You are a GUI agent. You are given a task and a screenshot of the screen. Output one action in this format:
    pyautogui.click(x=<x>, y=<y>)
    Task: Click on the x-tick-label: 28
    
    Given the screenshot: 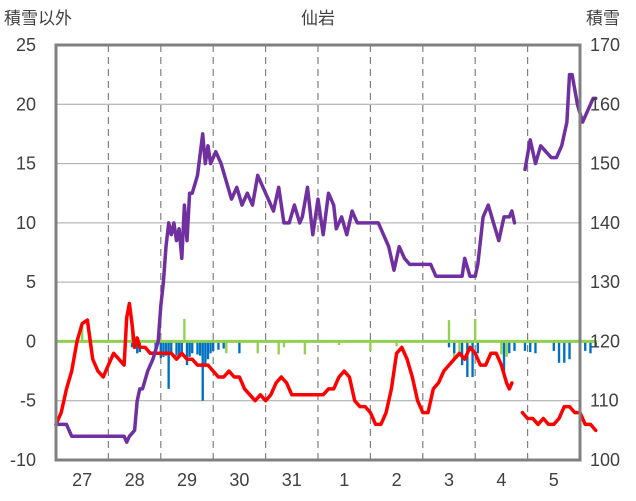 What is the action you would take?
    pyautogui.click(x=135, y=480)
    